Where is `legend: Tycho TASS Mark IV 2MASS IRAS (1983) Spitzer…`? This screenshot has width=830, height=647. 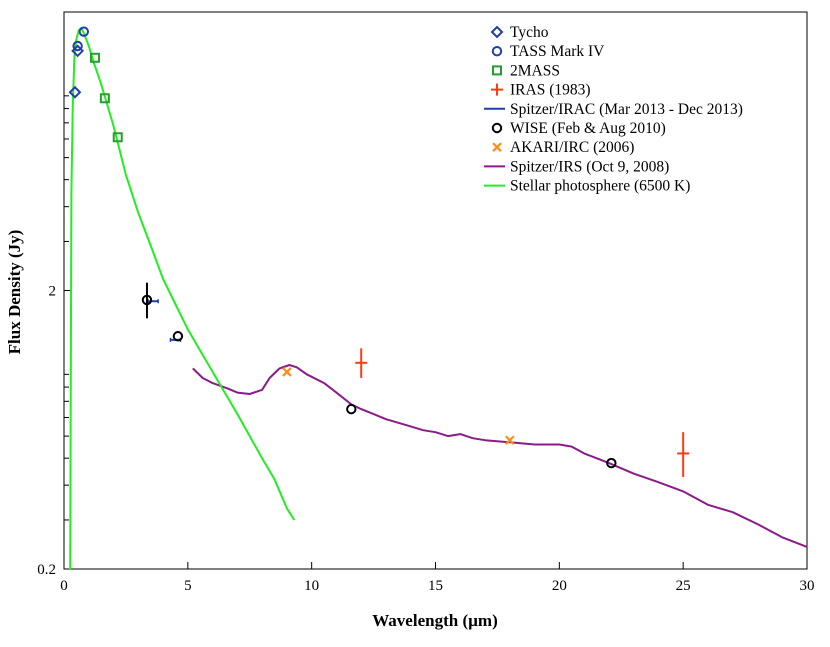 legend: Tycho TASS Mark IV 2MASS IRAS (1983) Spitzer… is located at coordinates (613, 109).